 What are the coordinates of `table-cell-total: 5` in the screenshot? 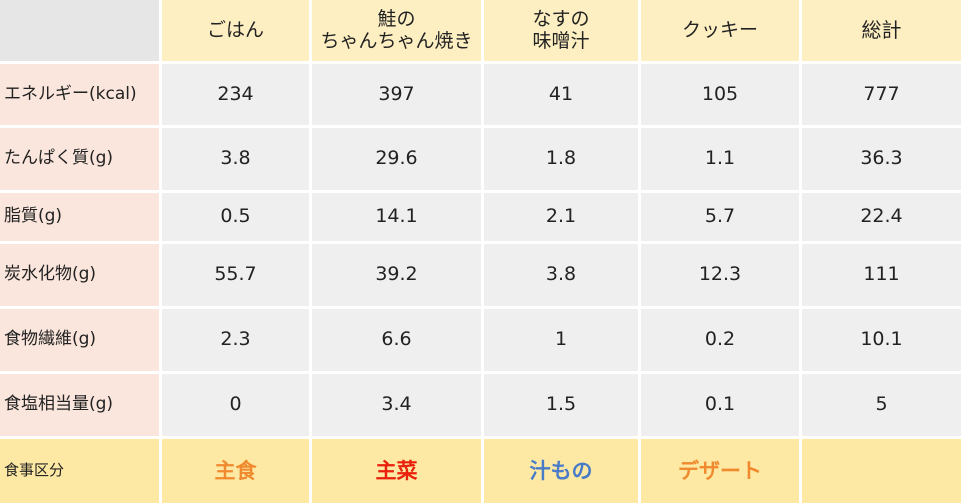 It's located at (881, 405).